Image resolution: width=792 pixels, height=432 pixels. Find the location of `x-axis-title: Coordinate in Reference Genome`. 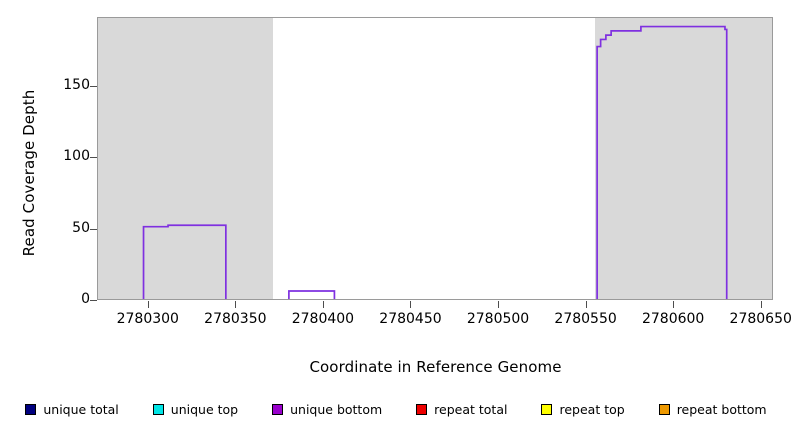

x-axis-title: Coordinate in Reference Genome is located at coordinates (435, 367).